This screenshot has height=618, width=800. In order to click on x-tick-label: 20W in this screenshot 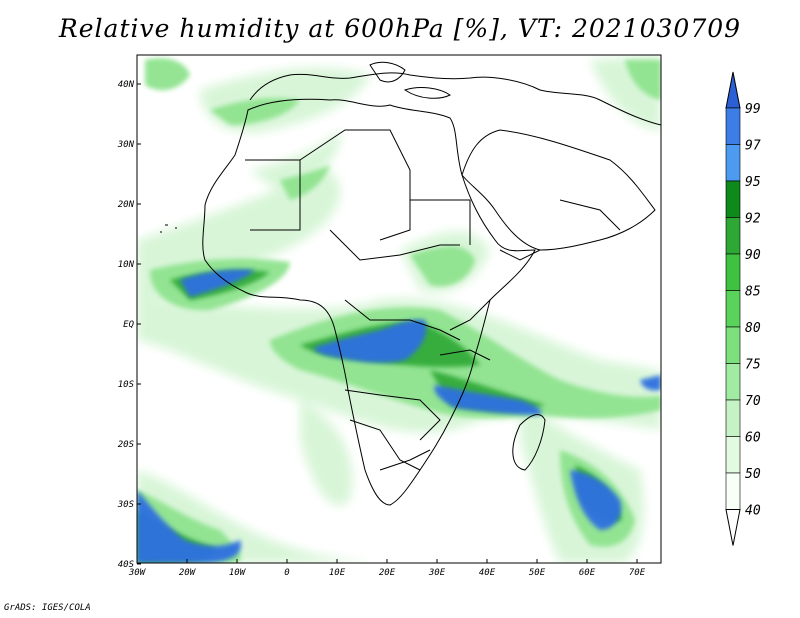, I will do `click(188, 573)`.